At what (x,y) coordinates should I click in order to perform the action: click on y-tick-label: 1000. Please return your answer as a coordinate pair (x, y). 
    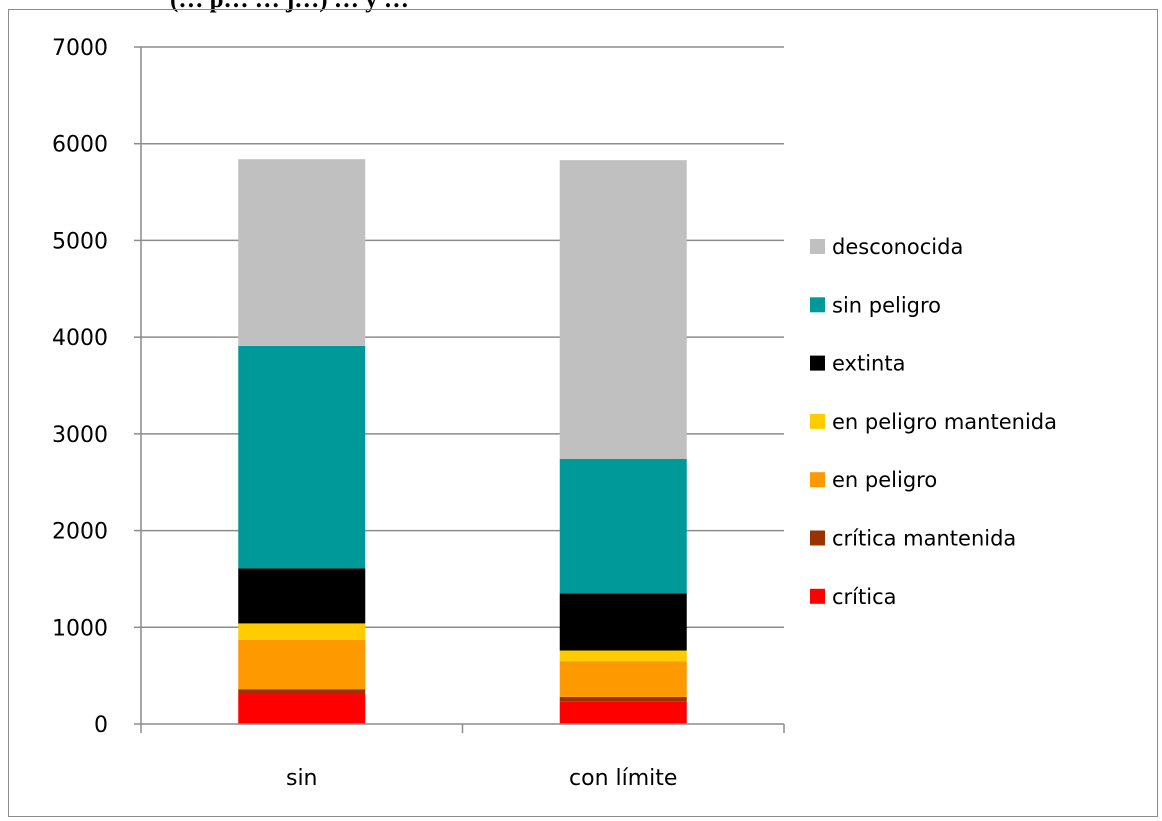
    Looking at the image, I should click on (80, 628).